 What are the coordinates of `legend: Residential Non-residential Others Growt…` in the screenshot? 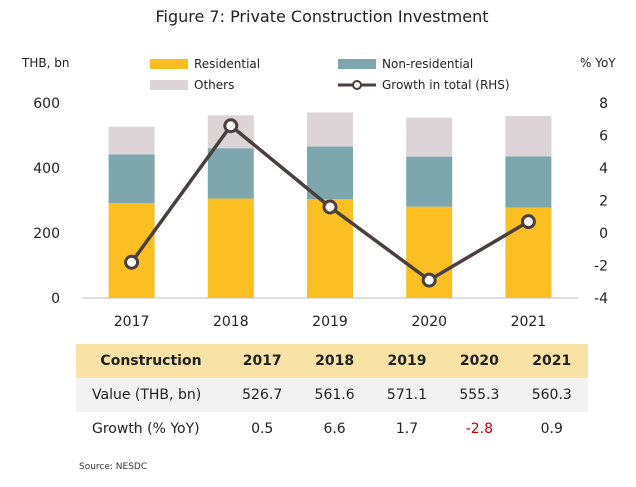 It's located at (330, 74).